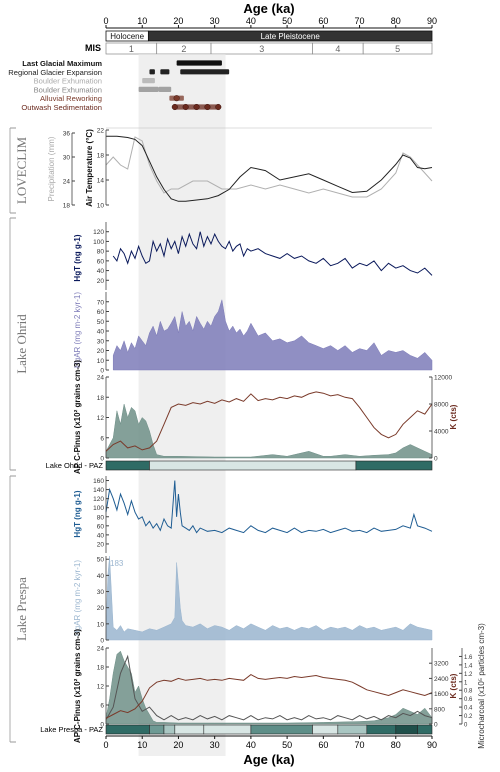  Describe the element at coordinates (215, 745) in the screenshot. I see `x-tick-label-bottom: 30` at that location.